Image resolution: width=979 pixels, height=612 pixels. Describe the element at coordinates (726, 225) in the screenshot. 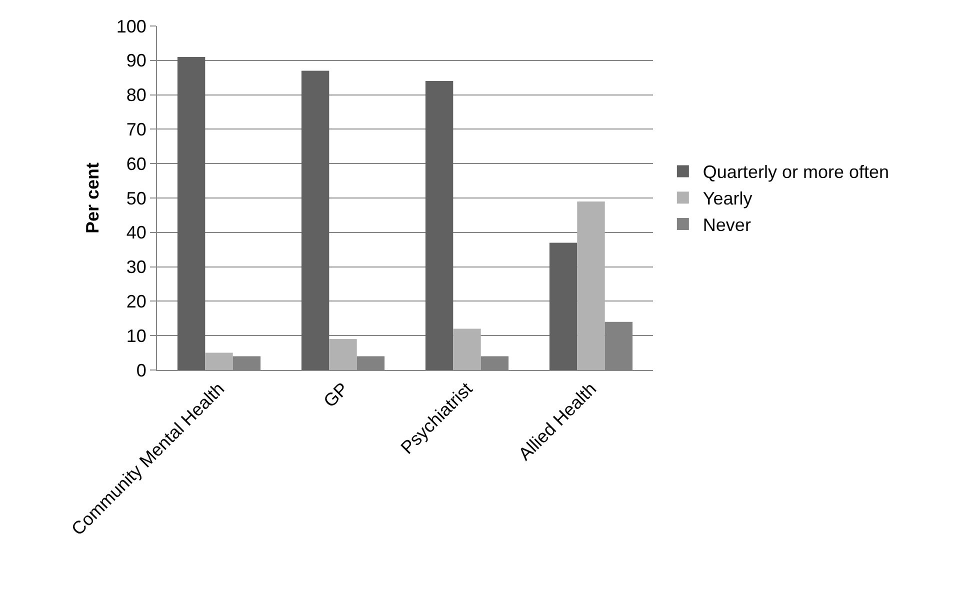

I see `legend-label: Never` at that location.